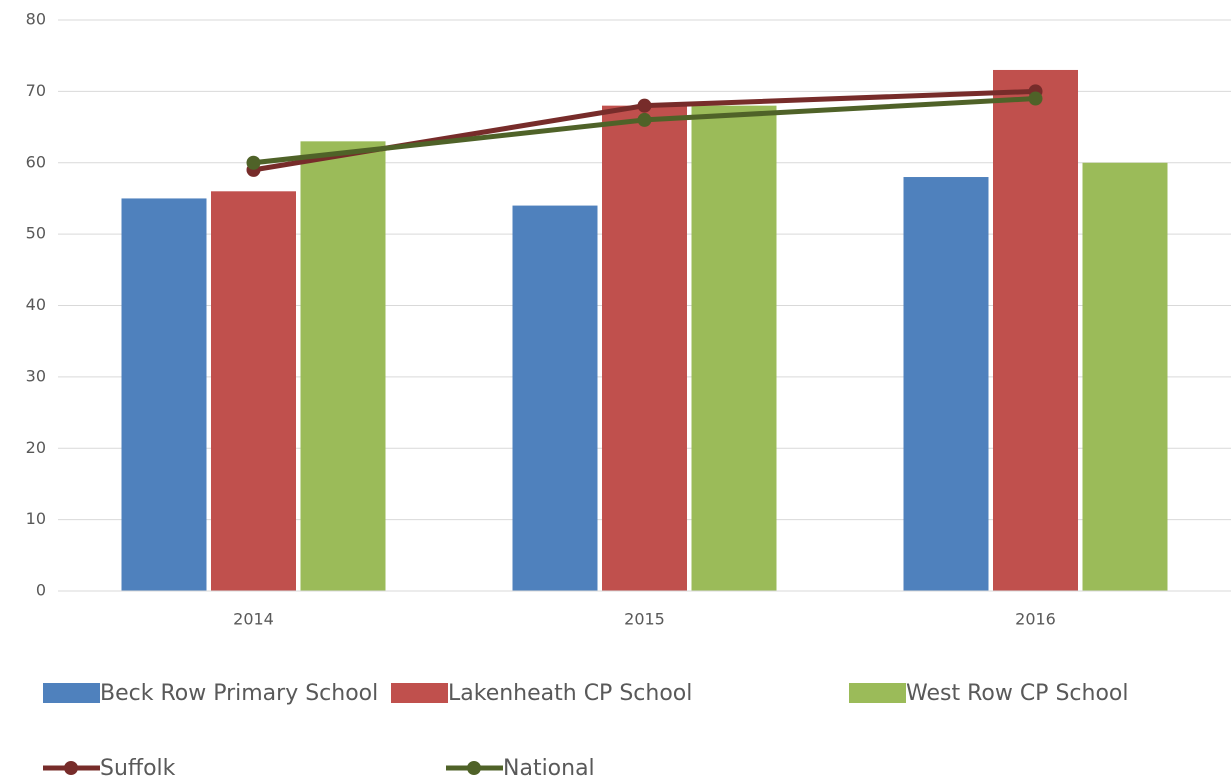 This screenshot has height=783, width=1231. What do you see at coordinates (644, 619) in the screenshot?
I see `x-tick-label: 2015` at bounding box center [644, 619].